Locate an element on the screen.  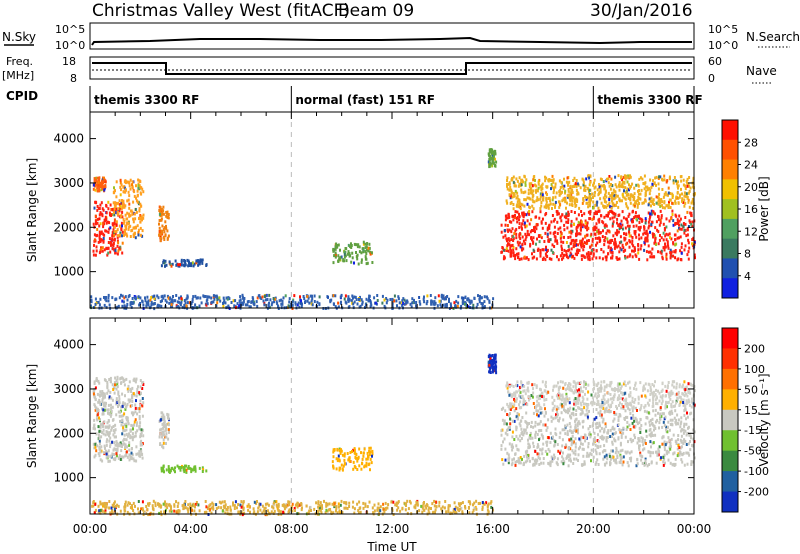
echo-region is located at coordinates (108, 228).